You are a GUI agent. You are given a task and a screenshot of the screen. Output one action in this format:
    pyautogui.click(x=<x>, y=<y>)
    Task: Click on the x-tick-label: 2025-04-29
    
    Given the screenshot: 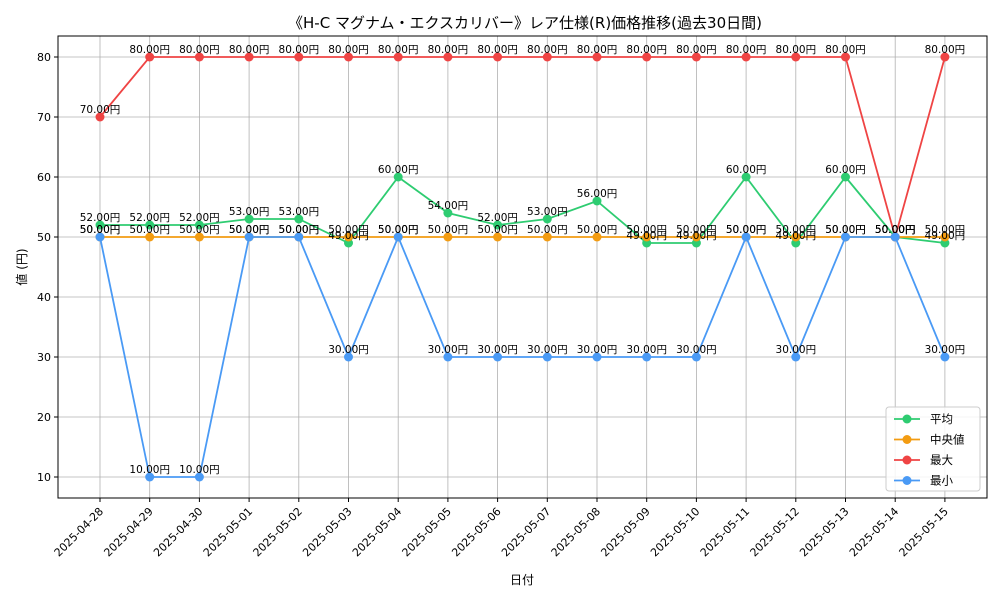 What is the action you would take?
    pyautogui.click(x=128, y=532)
    